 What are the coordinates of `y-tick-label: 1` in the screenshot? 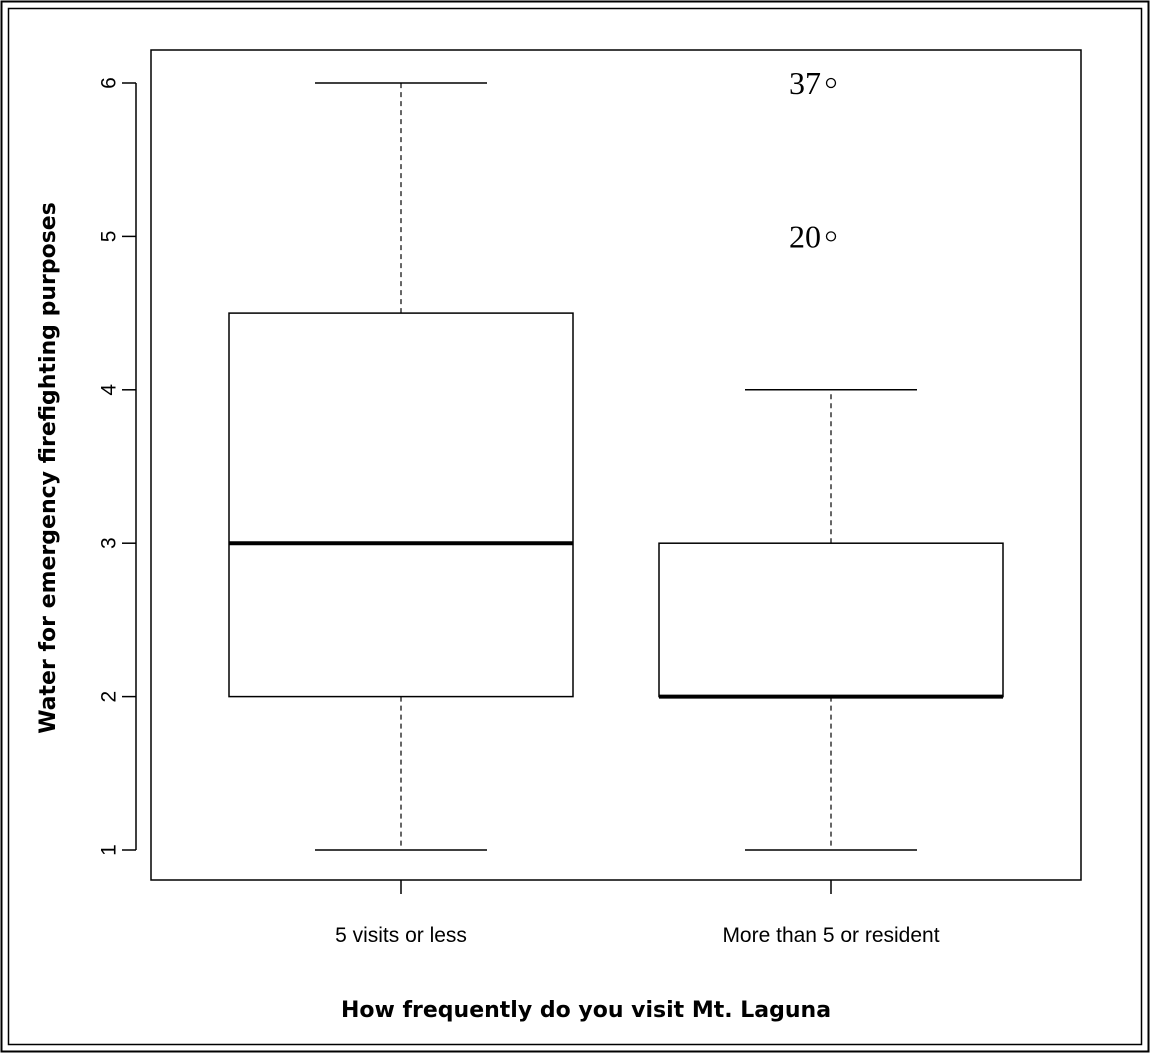 It's located at (108, 850).